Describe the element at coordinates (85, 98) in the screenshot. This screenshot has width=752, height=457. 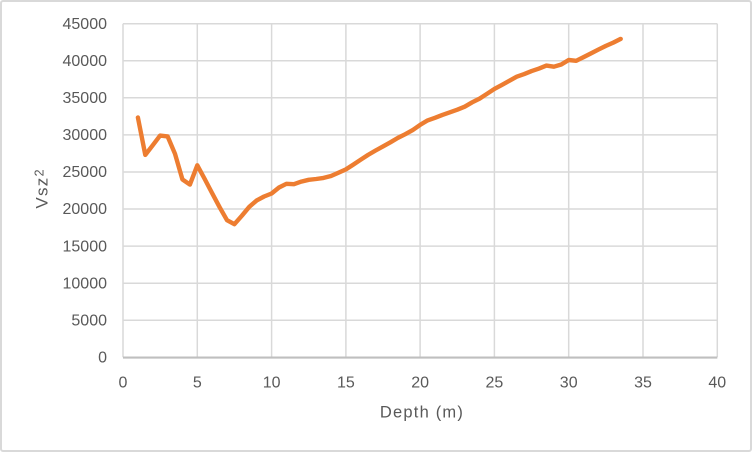
I see `svg-text: 35000` at that location.